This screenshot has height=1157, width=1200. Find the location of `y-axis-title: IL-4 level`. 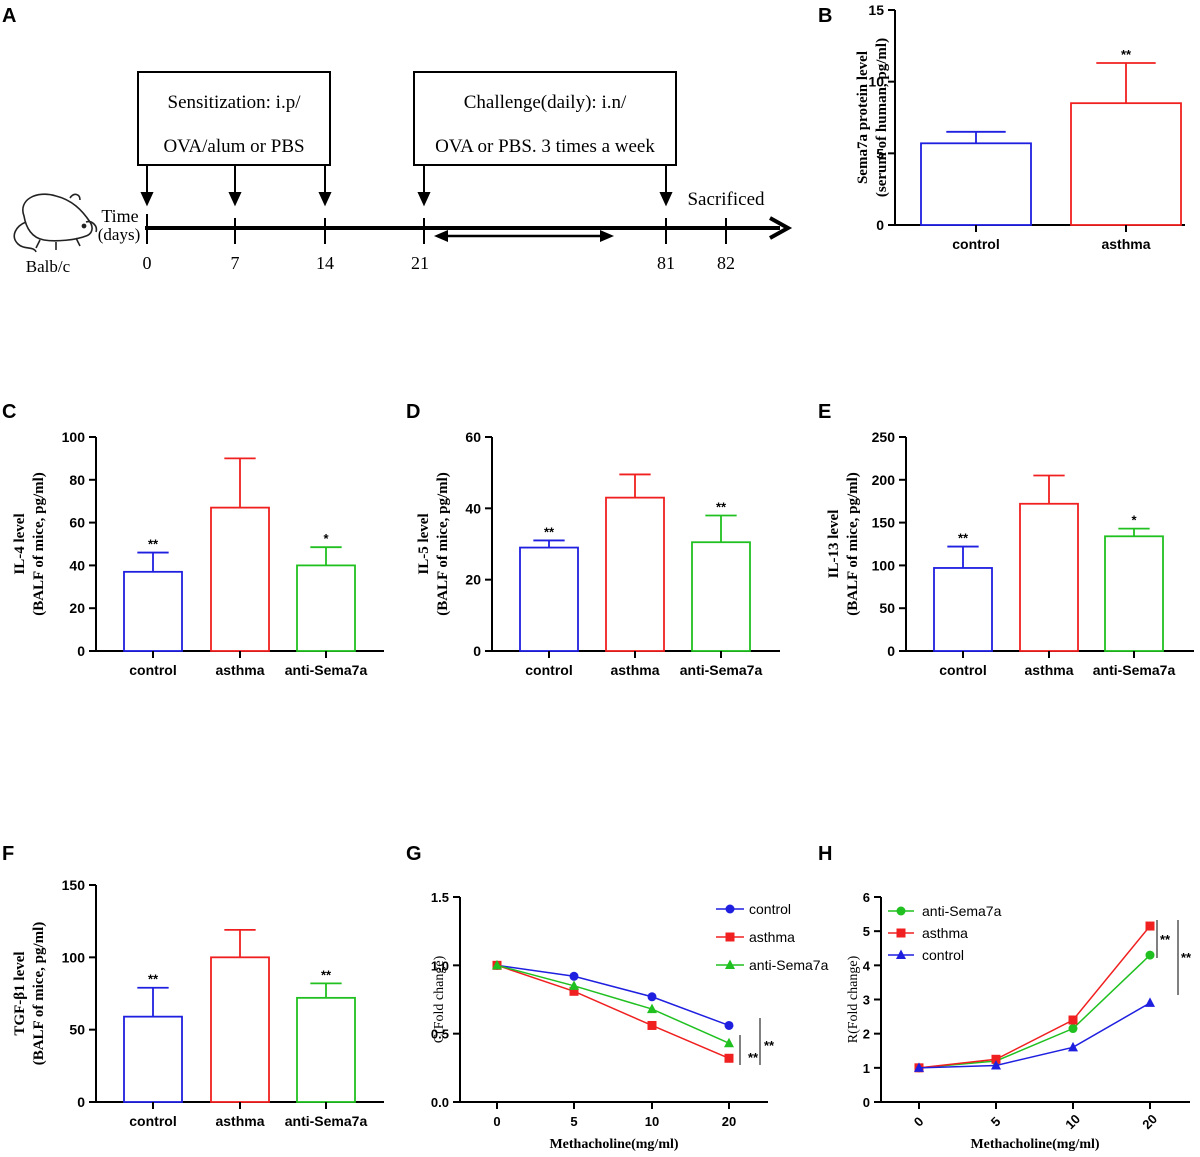

y-axis-title: IL-4 level is located at coordinates (20, 543).